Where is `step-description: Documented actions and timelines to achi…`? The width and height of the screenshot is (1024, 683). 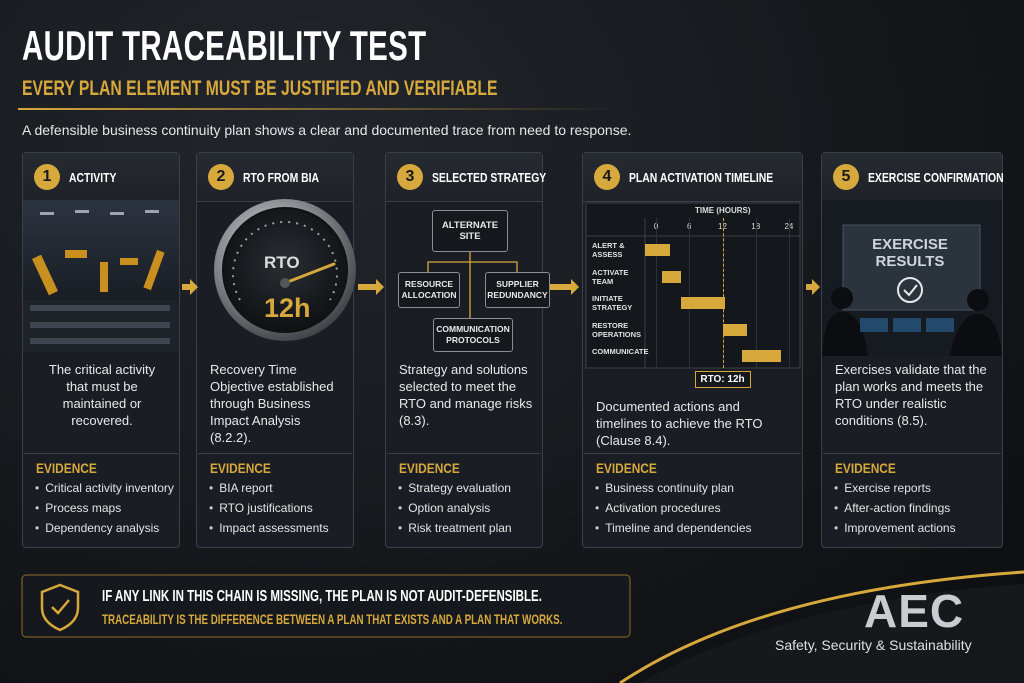 step-description: Documented actions and timelines to achi… is located at coordinates (679, 423).